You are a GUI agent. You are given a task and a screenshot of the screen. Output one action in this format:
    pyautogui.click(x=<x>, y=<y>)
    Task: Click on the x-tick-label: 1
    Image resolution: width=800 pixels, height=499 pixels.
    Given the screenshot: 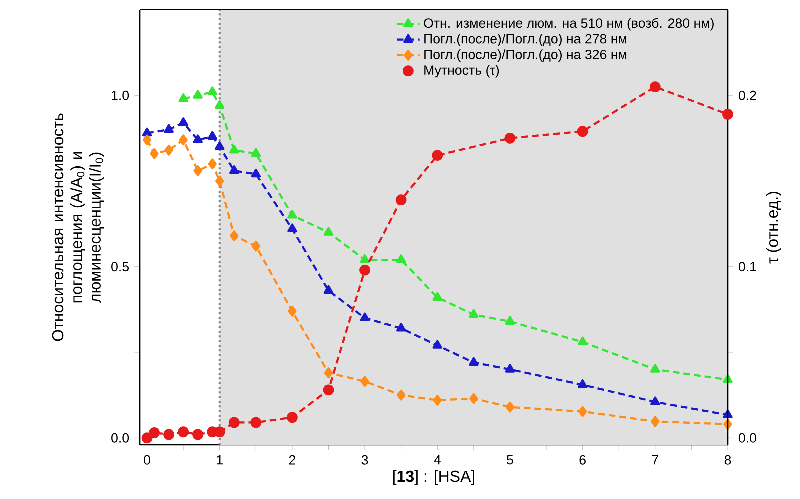 What is the action you would take?
    pyautogui.click(x=220, y=460)
    